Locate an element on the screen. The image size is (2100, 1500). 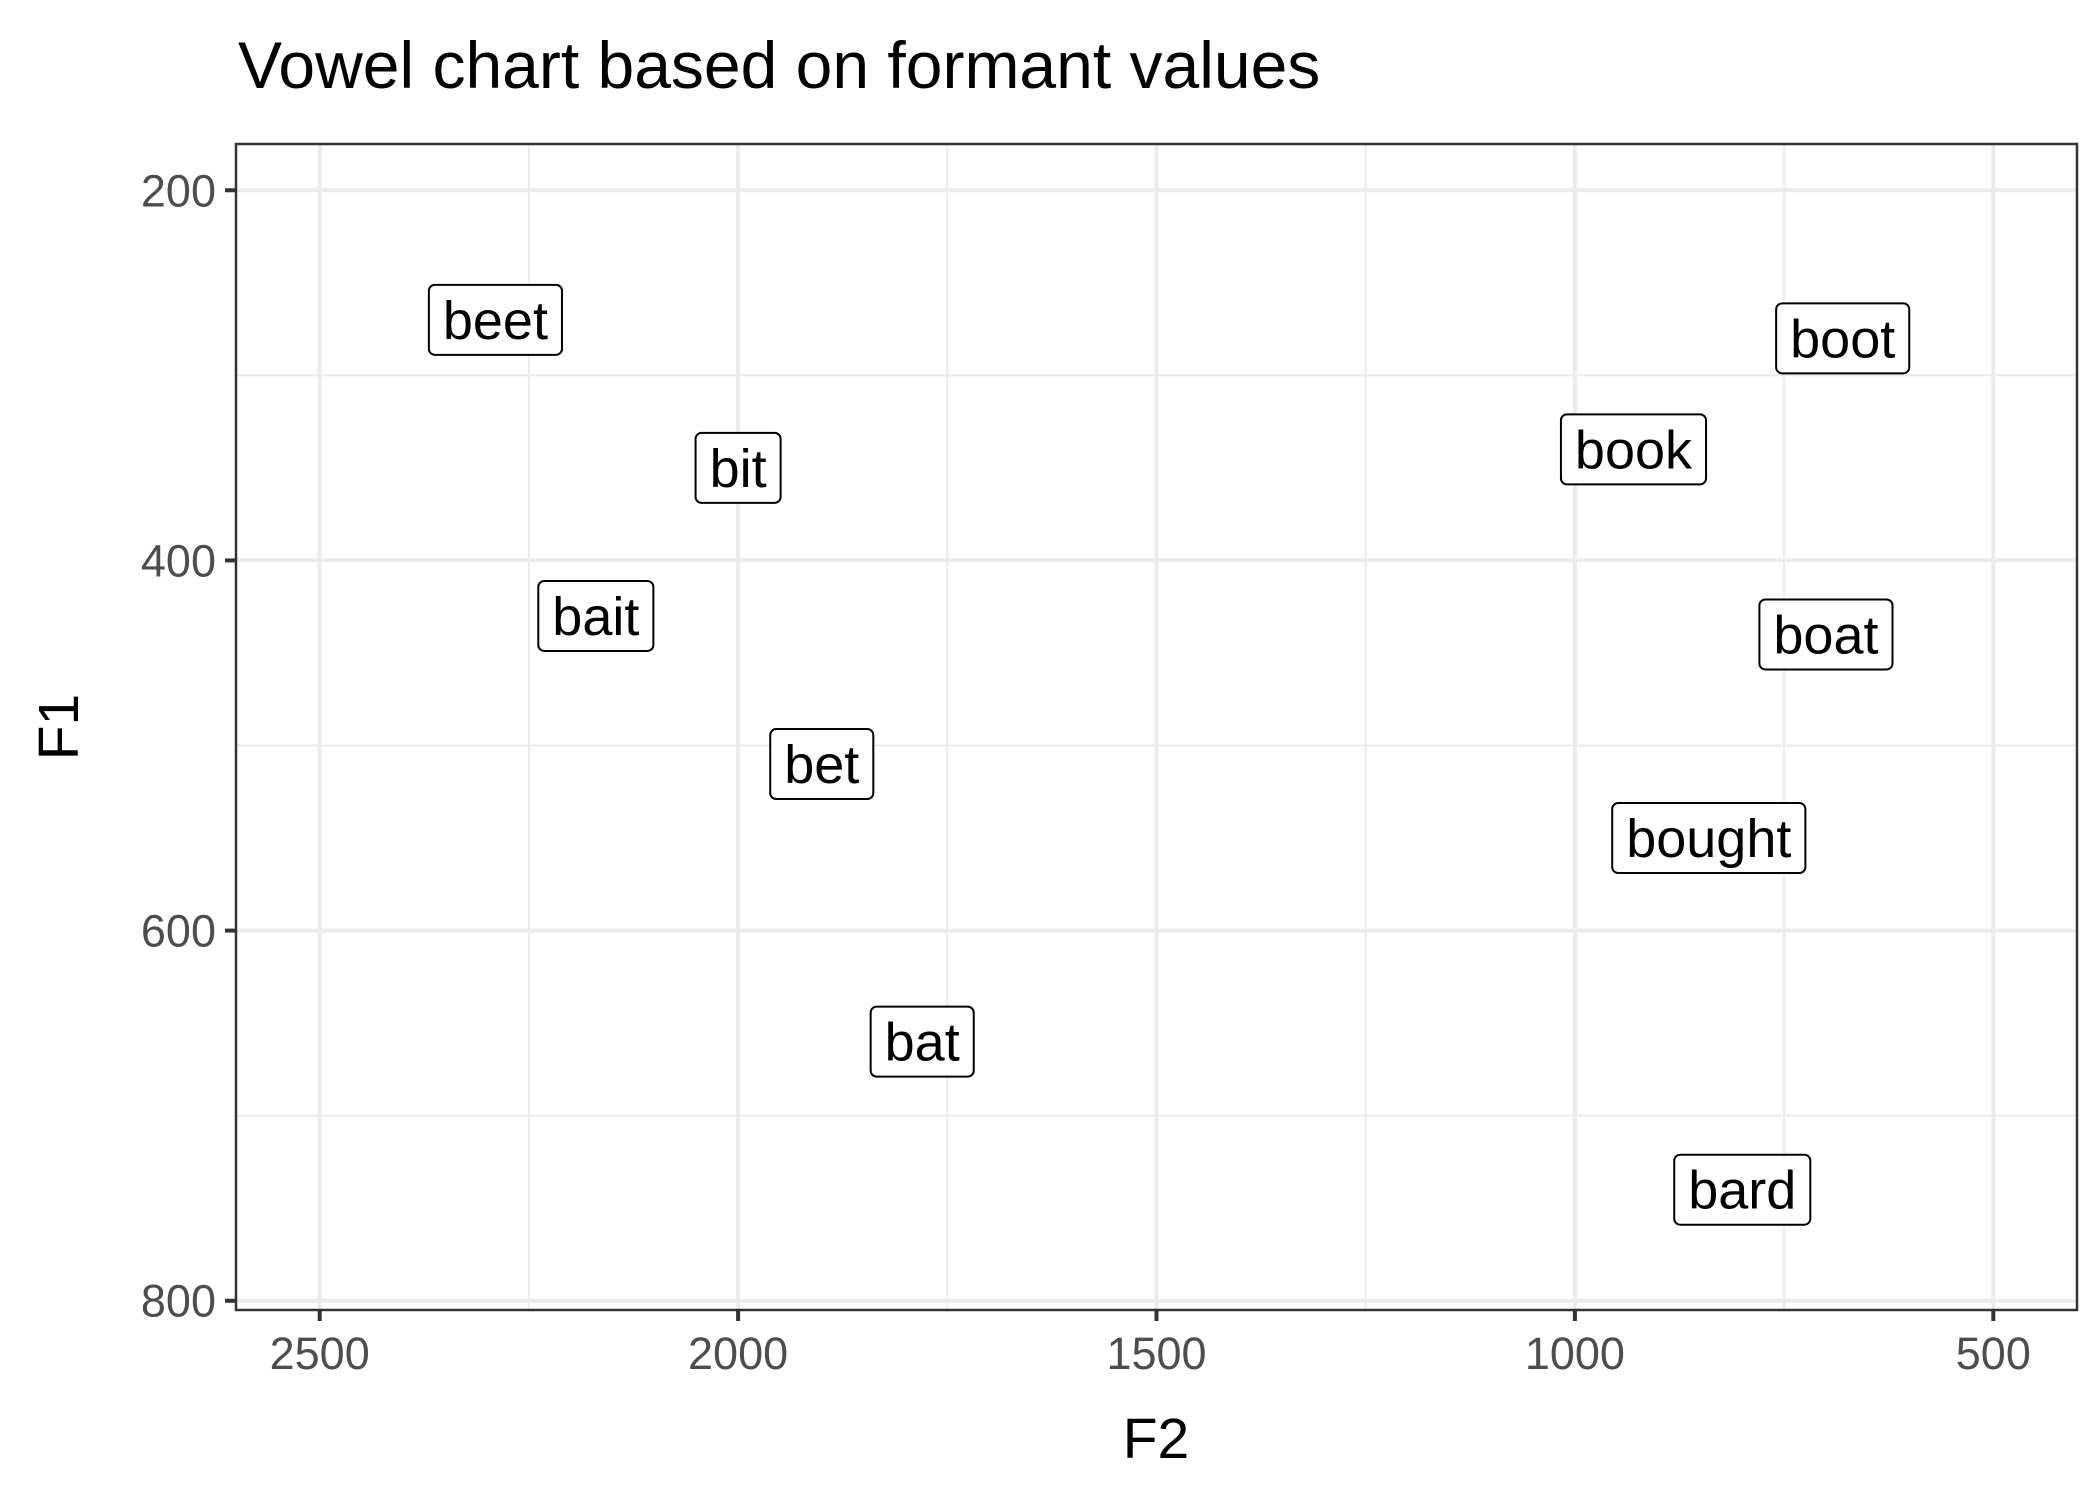
point-label-text: boat is located at coordinates (1825, 635).